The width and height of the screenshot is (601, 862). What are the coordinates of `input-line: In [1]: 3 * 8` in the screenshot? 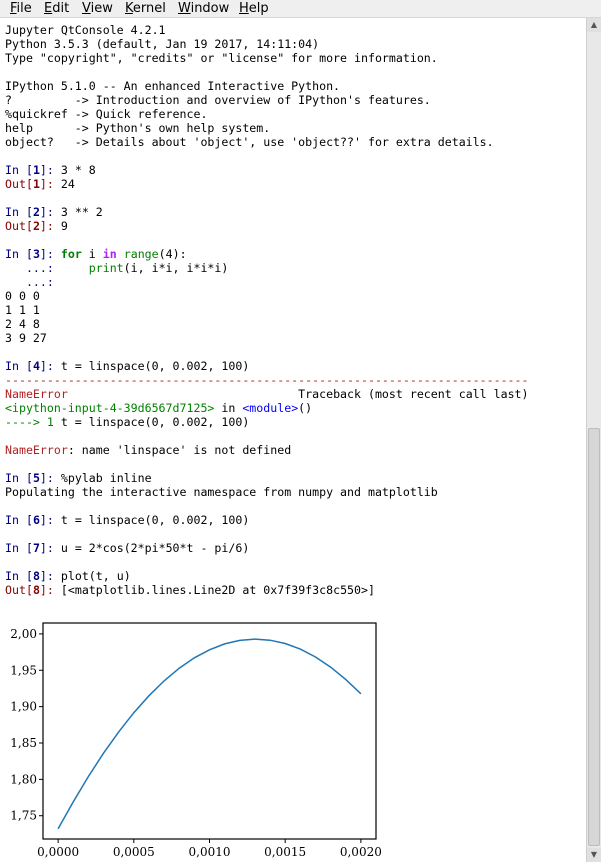 It's located at (50, 170).